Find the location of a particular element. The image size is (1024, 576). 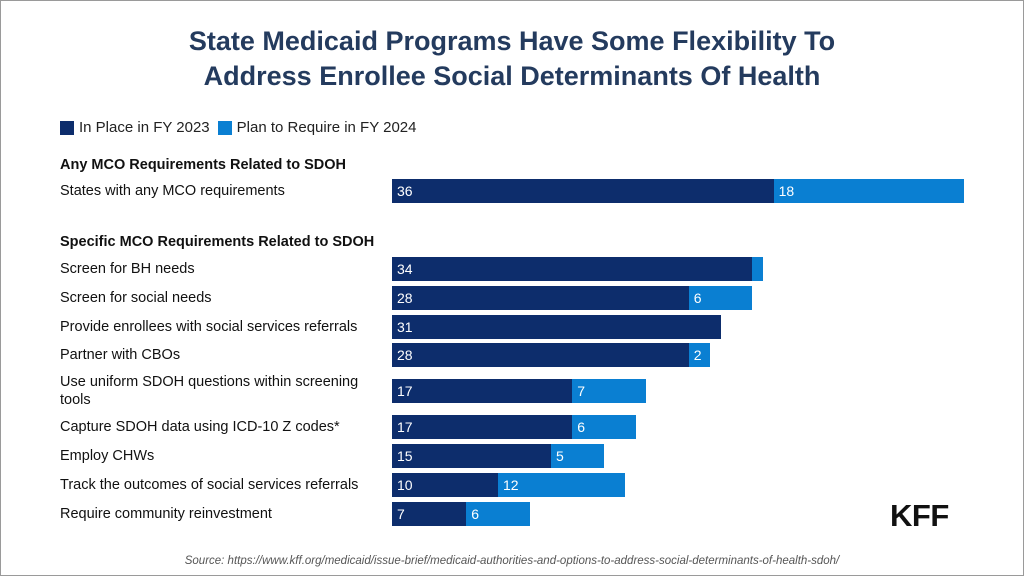

value-label-fy2023: 34 is located at coordinates (405, 269).